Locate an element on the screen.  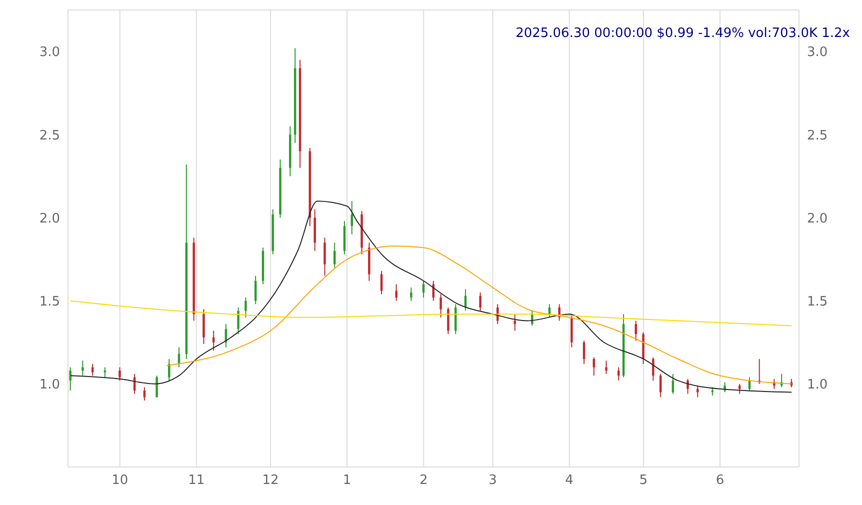
y-tick-label: 1.0 is located at coordinates (49, 385).